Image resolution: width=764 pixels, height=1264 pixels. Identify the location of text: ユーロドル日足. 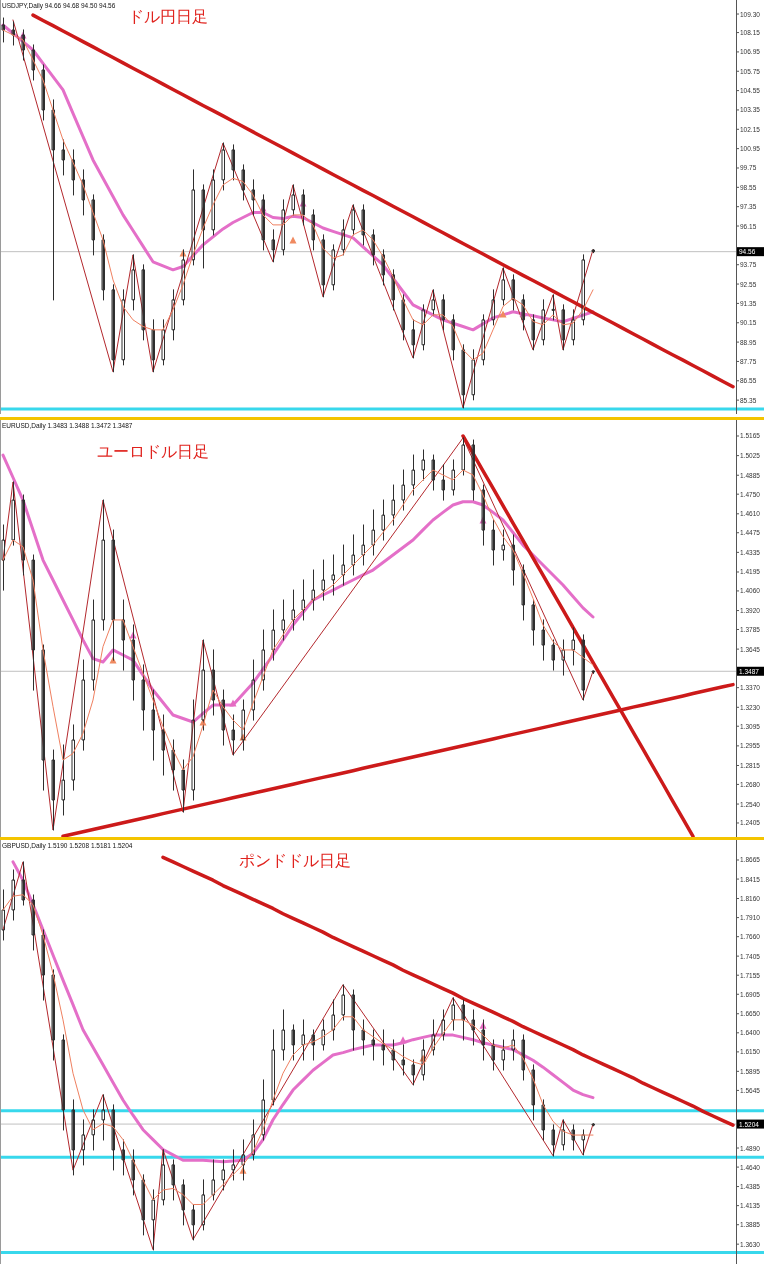
(153, 451).